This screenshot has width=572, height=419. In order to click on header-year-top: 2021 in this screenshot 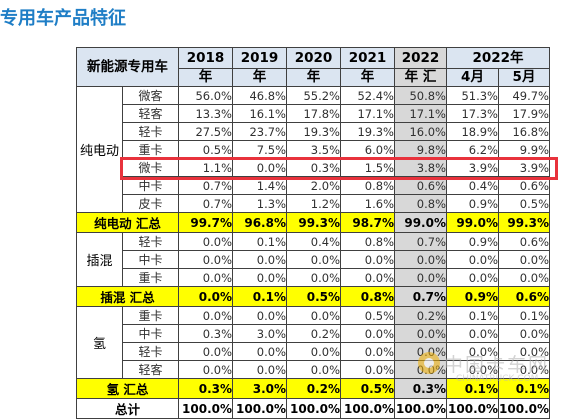, I will do `click(367, 58)`.